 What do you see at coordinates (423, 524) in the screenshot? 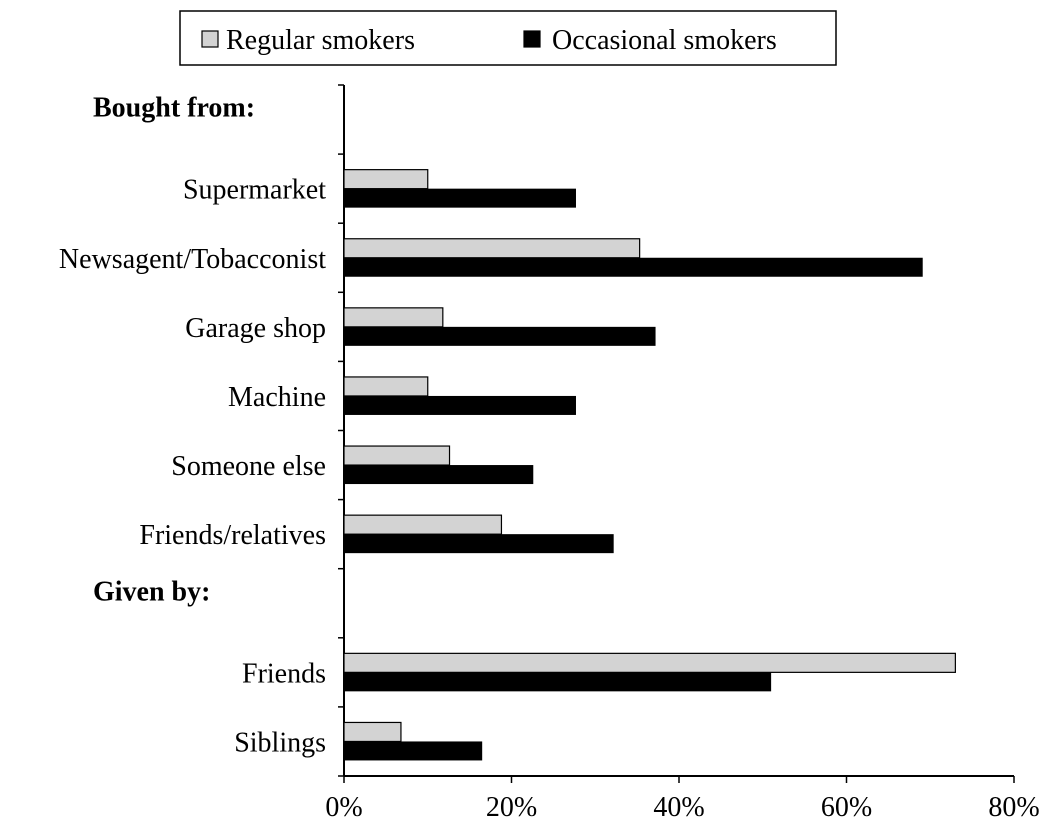
I see `bar-regular-smokers-friends-relatives` at bounding box center [423, 524].